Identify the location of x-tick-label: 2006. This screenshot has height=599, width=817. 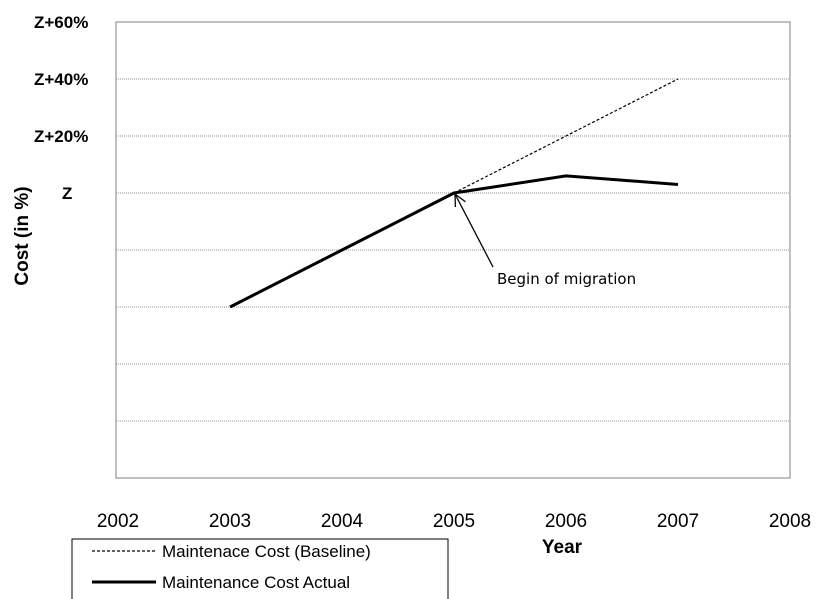
(566, 521).